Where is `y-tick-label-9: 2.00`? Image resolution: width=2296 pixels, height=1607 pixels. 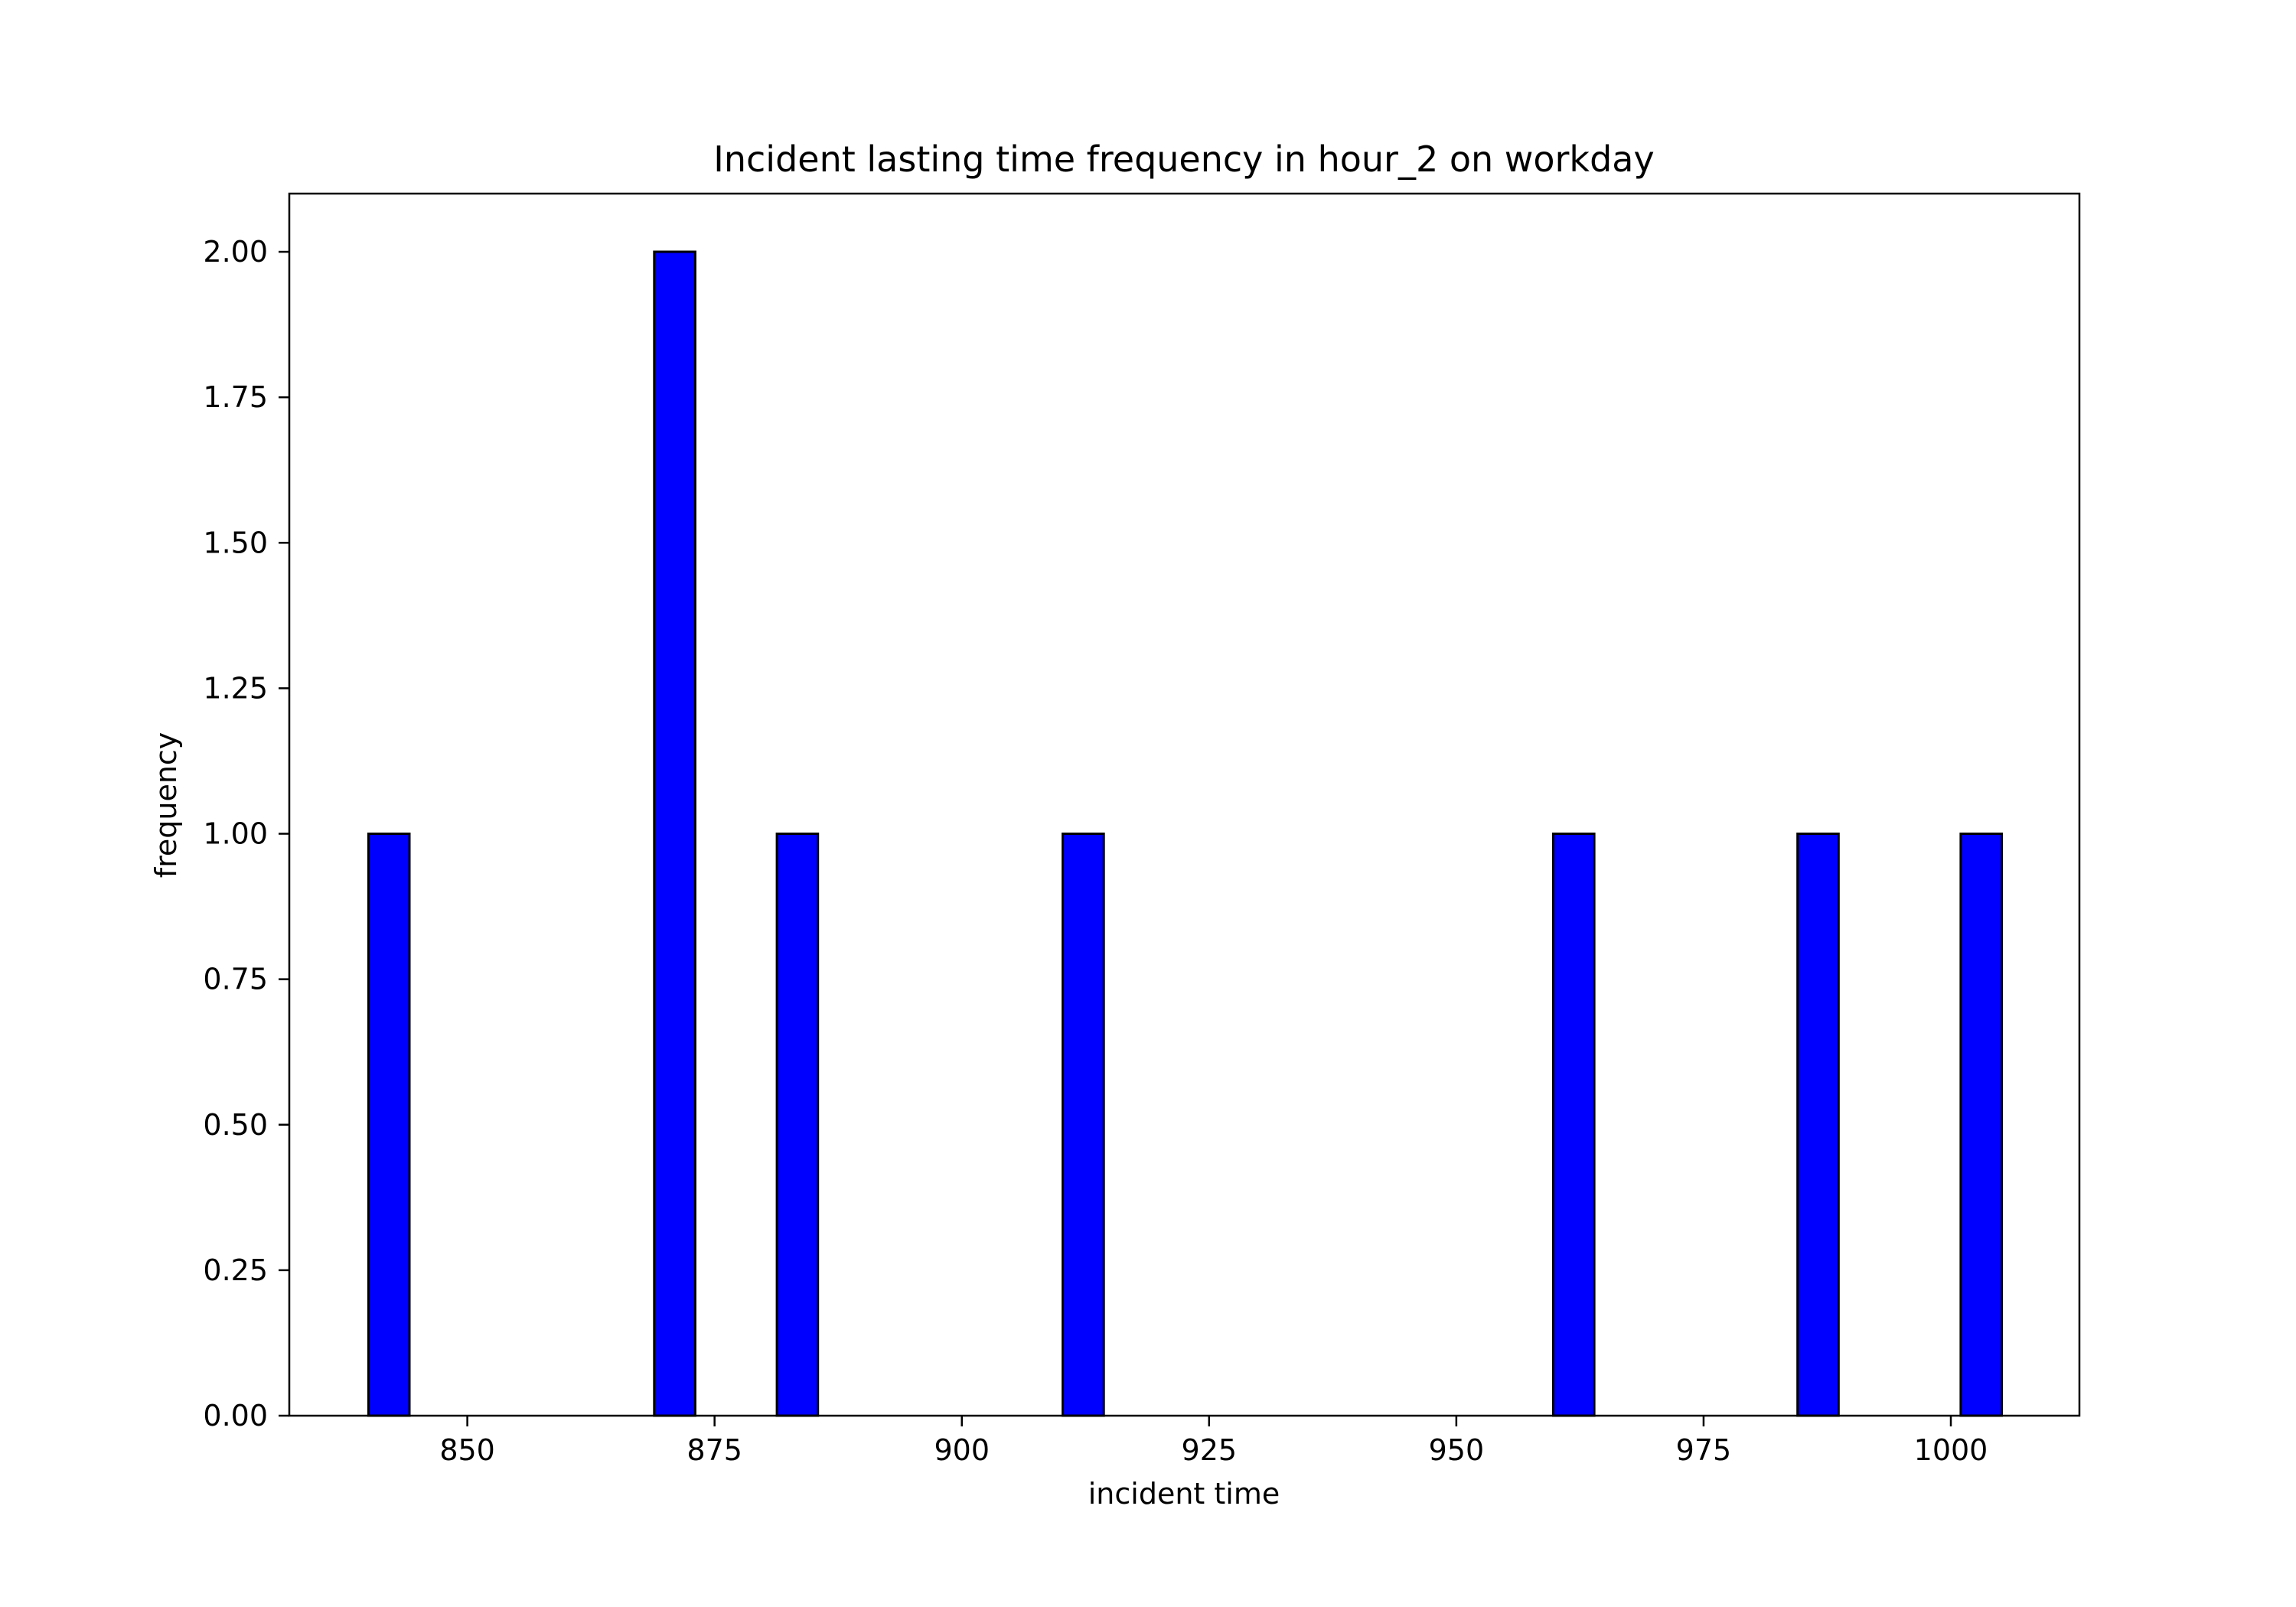 y-tick-label-9: 2.00 is located at coordinates (235, 252).